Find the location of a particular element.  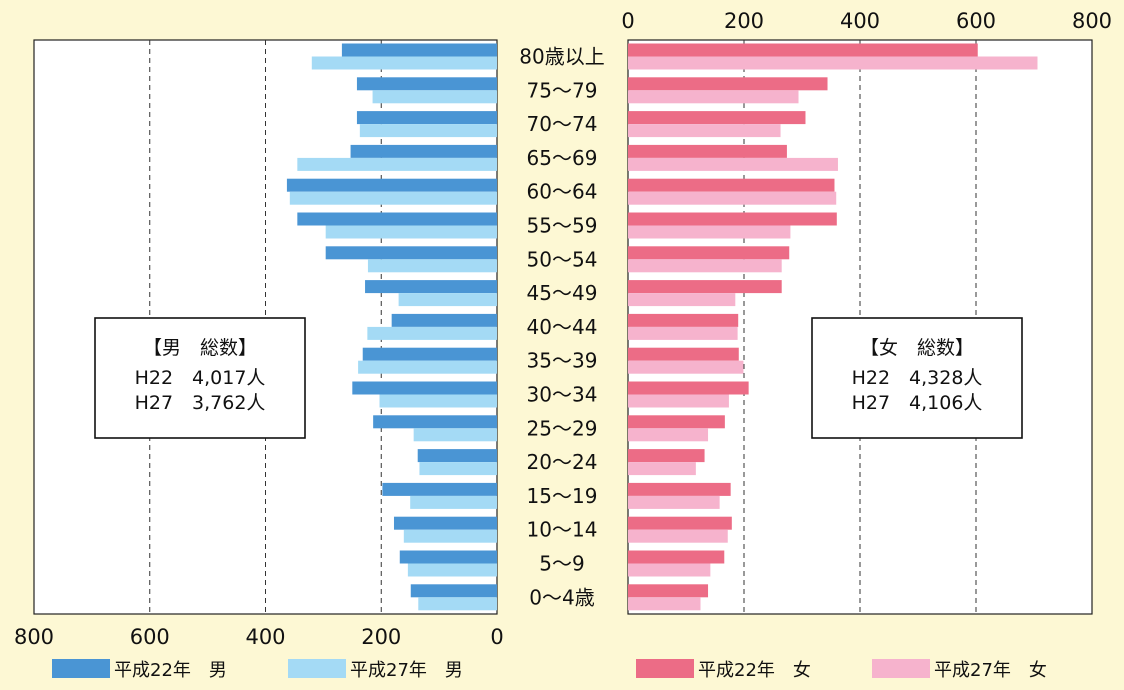

age-group-label: 15～19 is located at coordinates (562, 496).